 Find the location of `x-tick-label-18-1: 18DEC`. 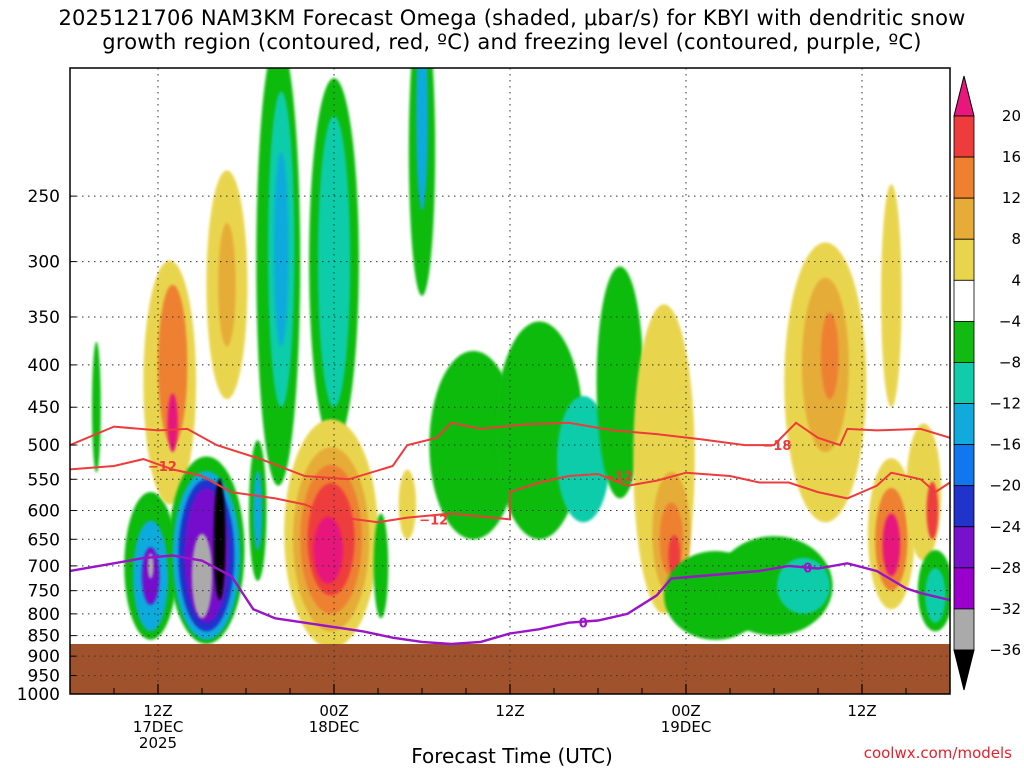

x-tick-label-18-1: 18DEC is located at coordinates (334, 727).